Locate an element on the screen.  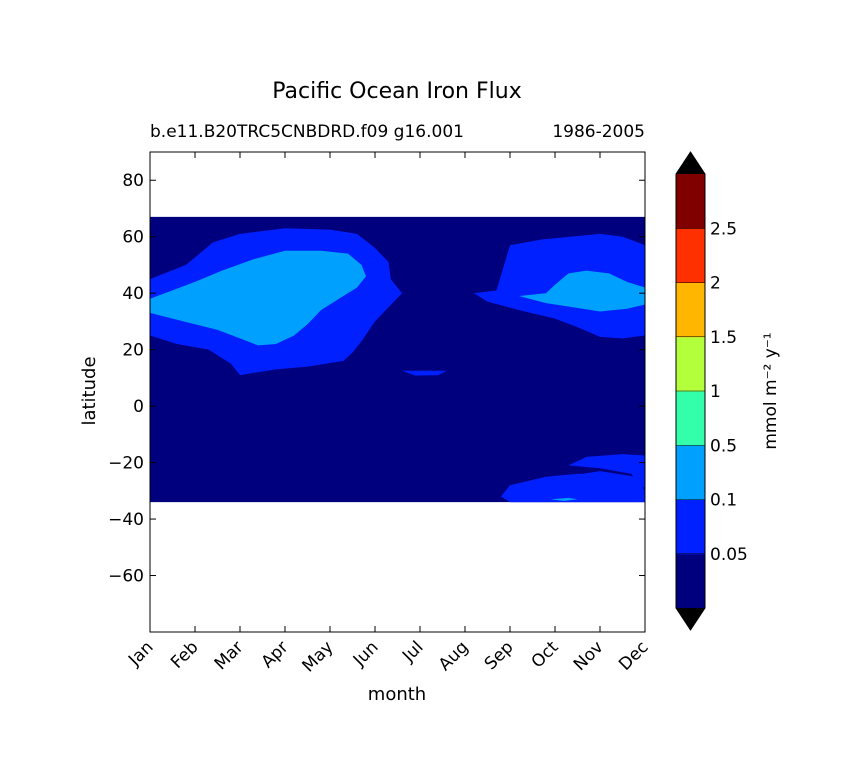
x-tick-label: Jan is located at coordinates (140, 653).